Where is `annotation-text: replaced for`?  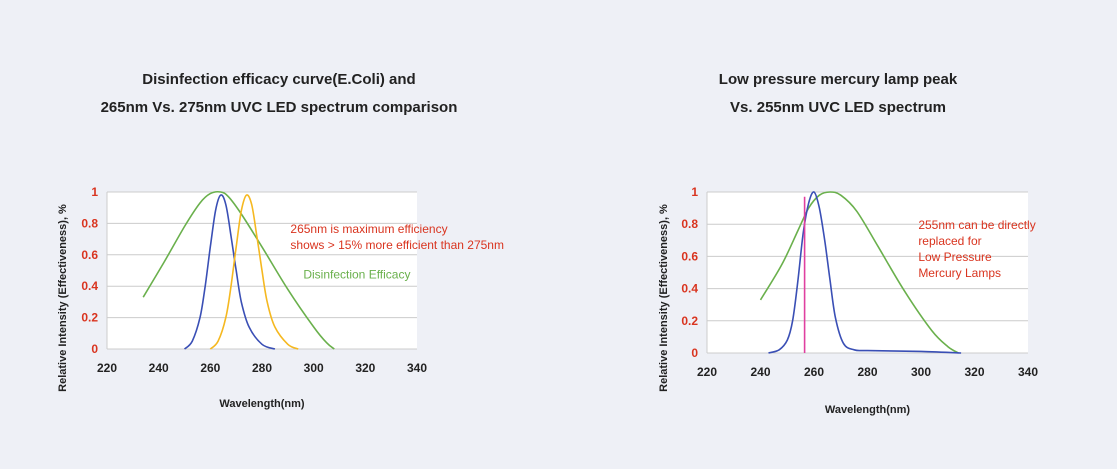
annotation-text: replaced for is located at coordinates (949, 241).